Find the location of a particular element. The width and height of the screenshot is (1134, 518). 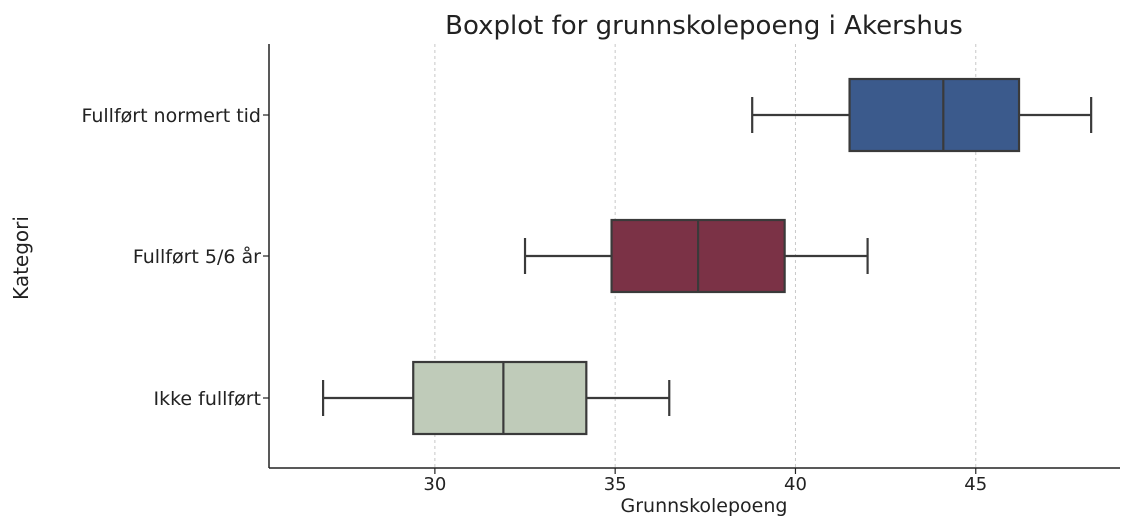

y-category-label: Fullført 5/6 år is located at coordinates (197, 256).